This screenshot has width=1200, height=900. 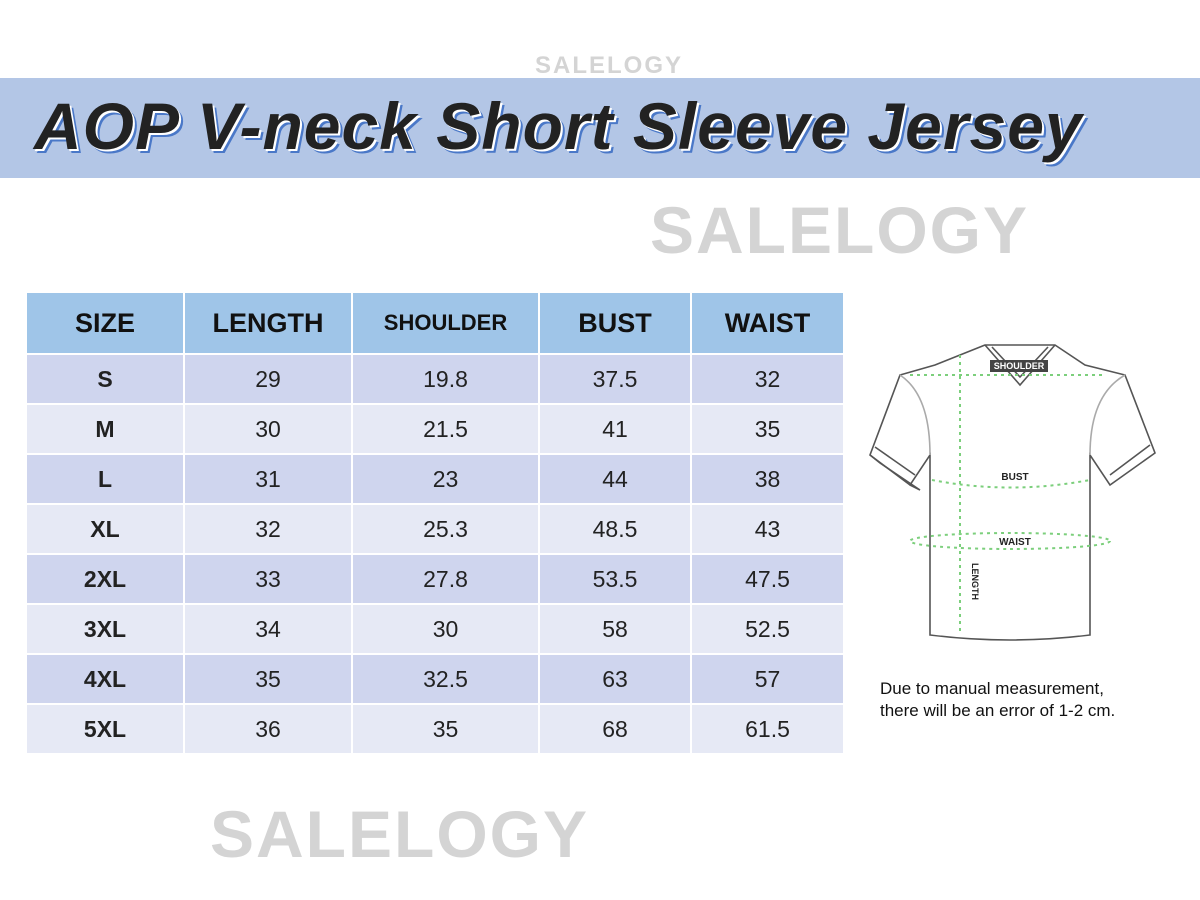 What do you see at coordinates (445, 323) in the screenshot?
I see `column-header: SHOULDER` at bounding box center [445, 323].